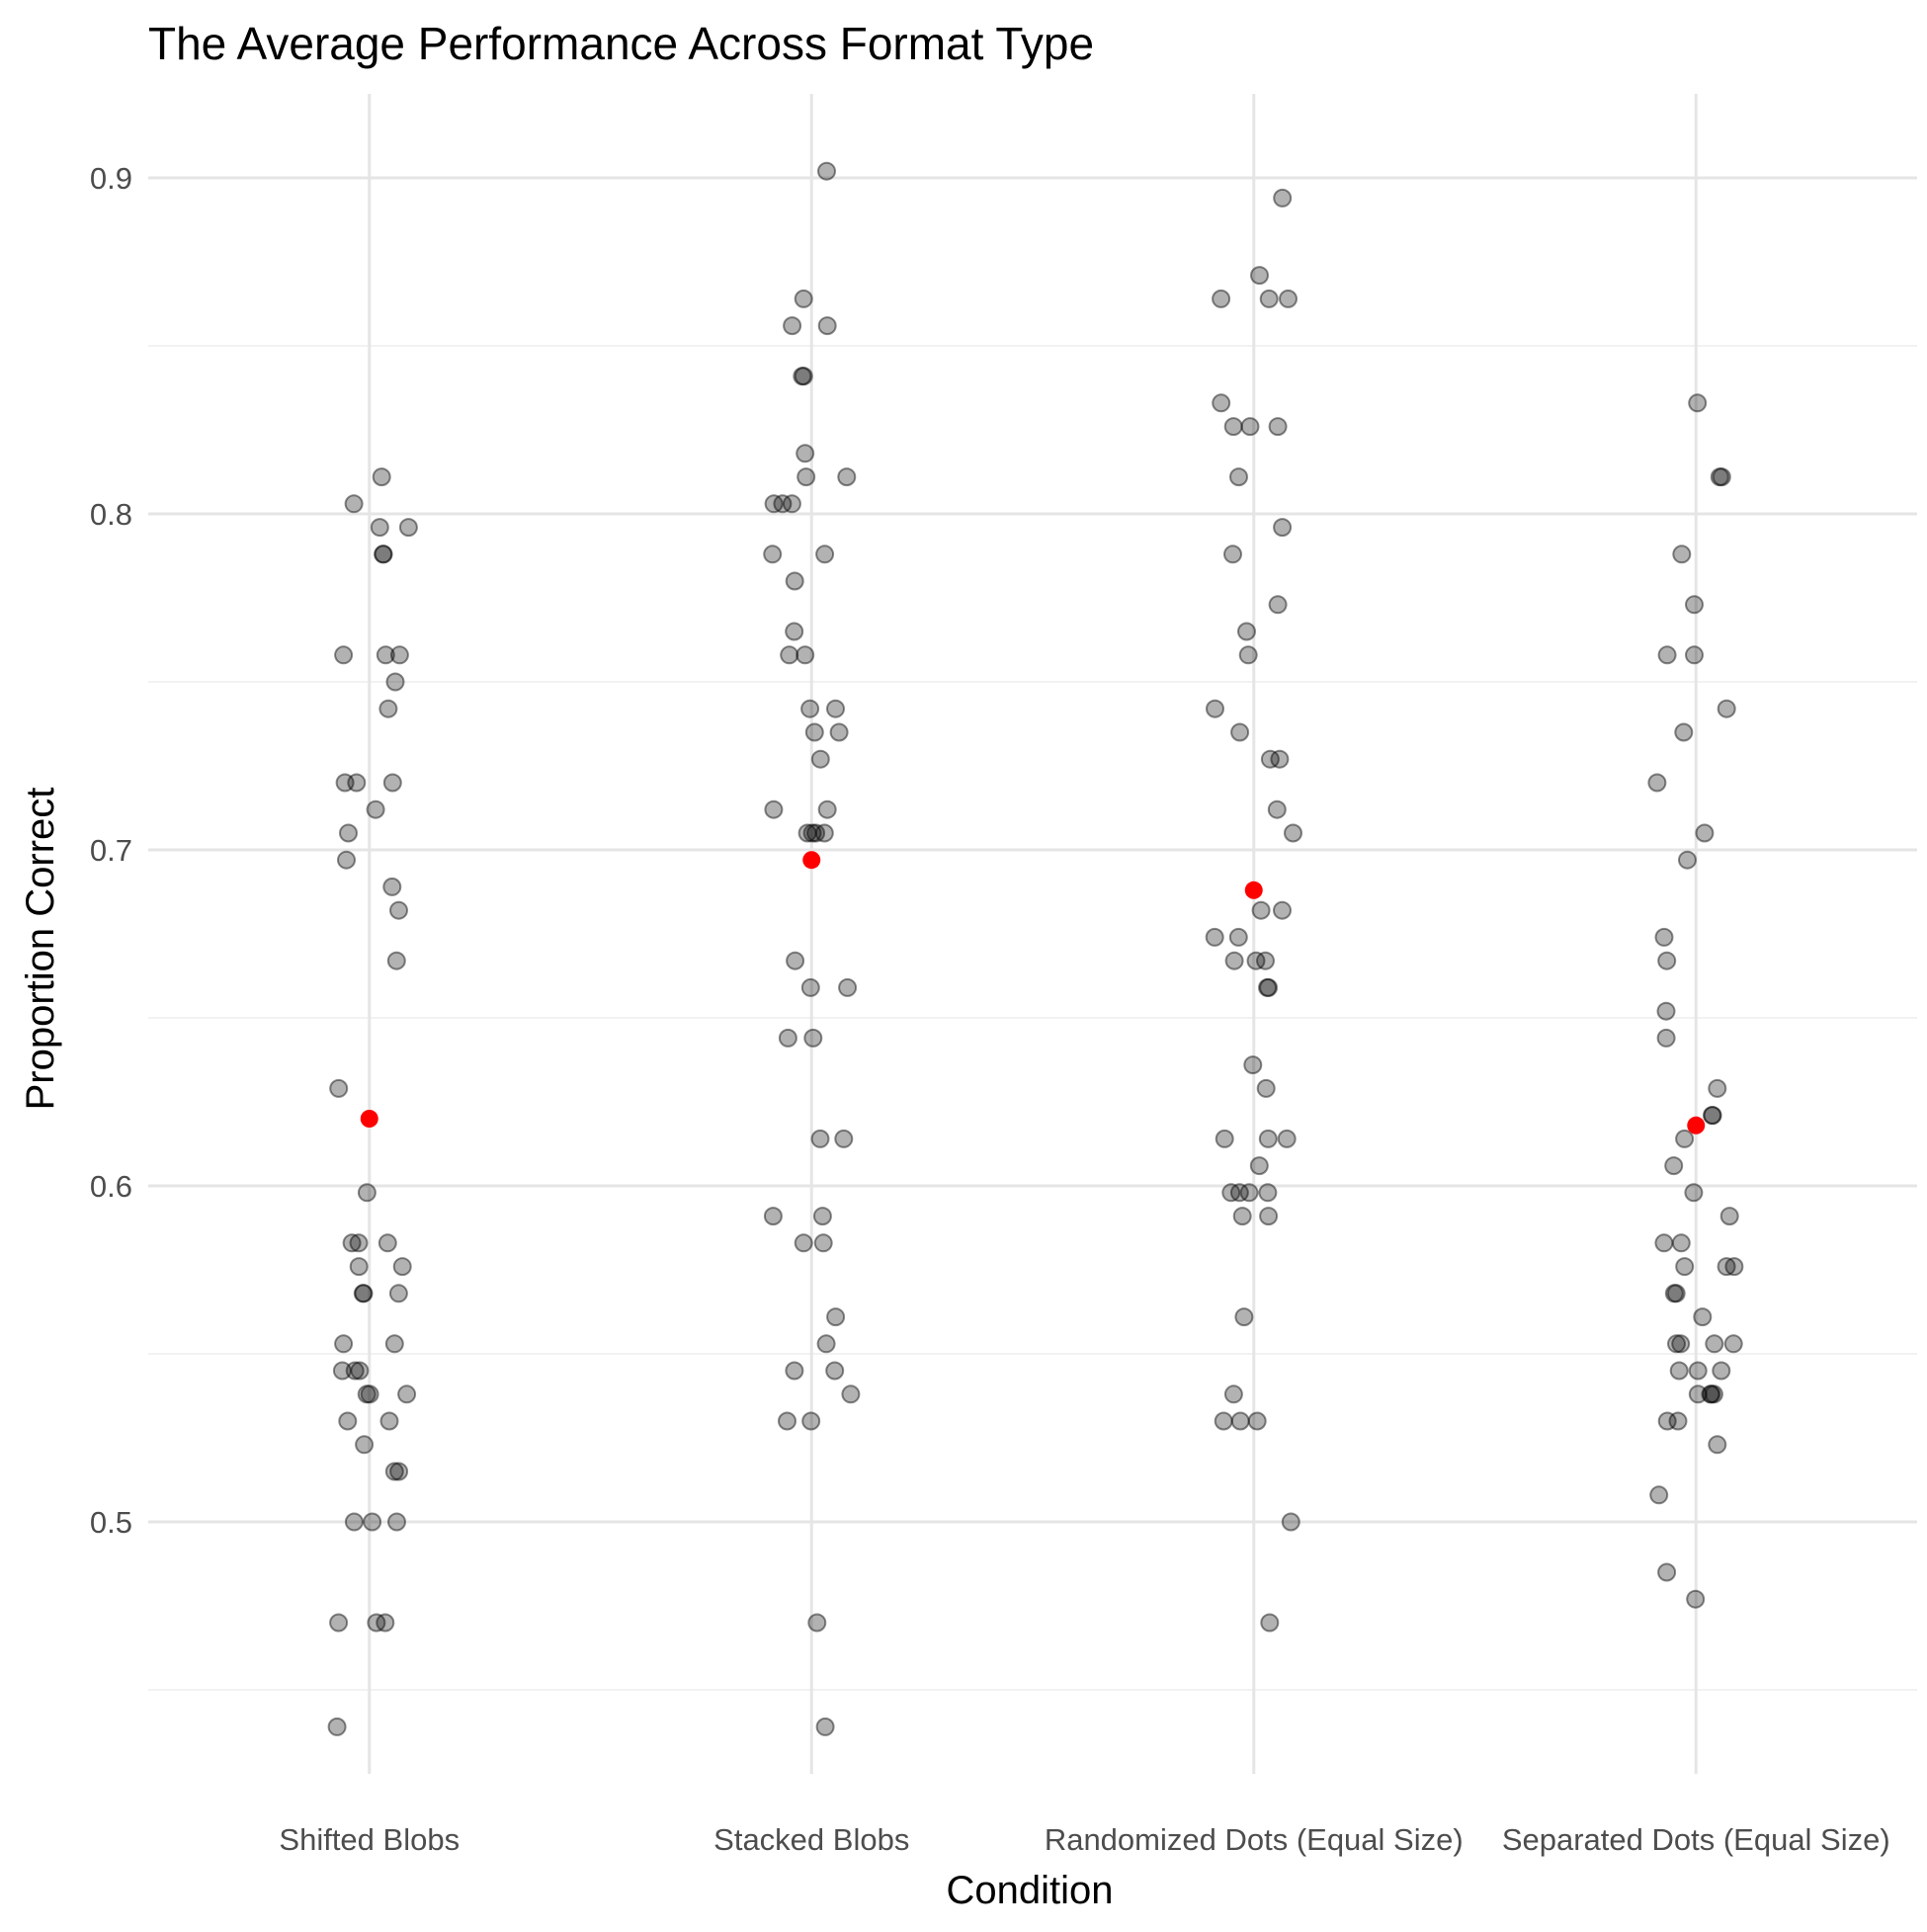 This screenshot has width=1927, height=1932. Describe the element at coordinates (111, 1522) in the screenshot. I see `y-tick-label: 0.5` at that location.